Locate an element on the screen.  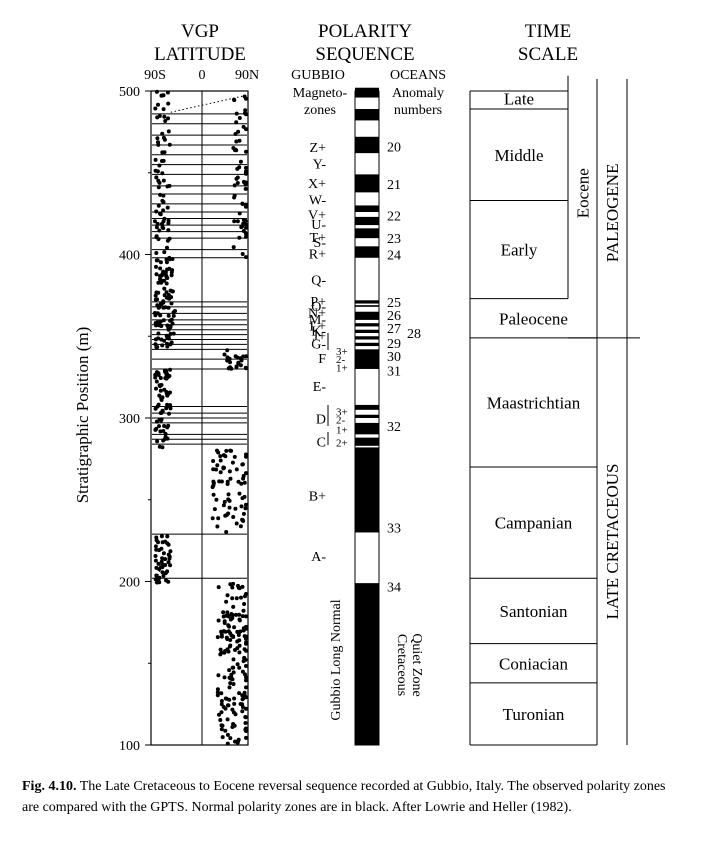
magnetozone-label: M- is located at coordinates (317, 320).